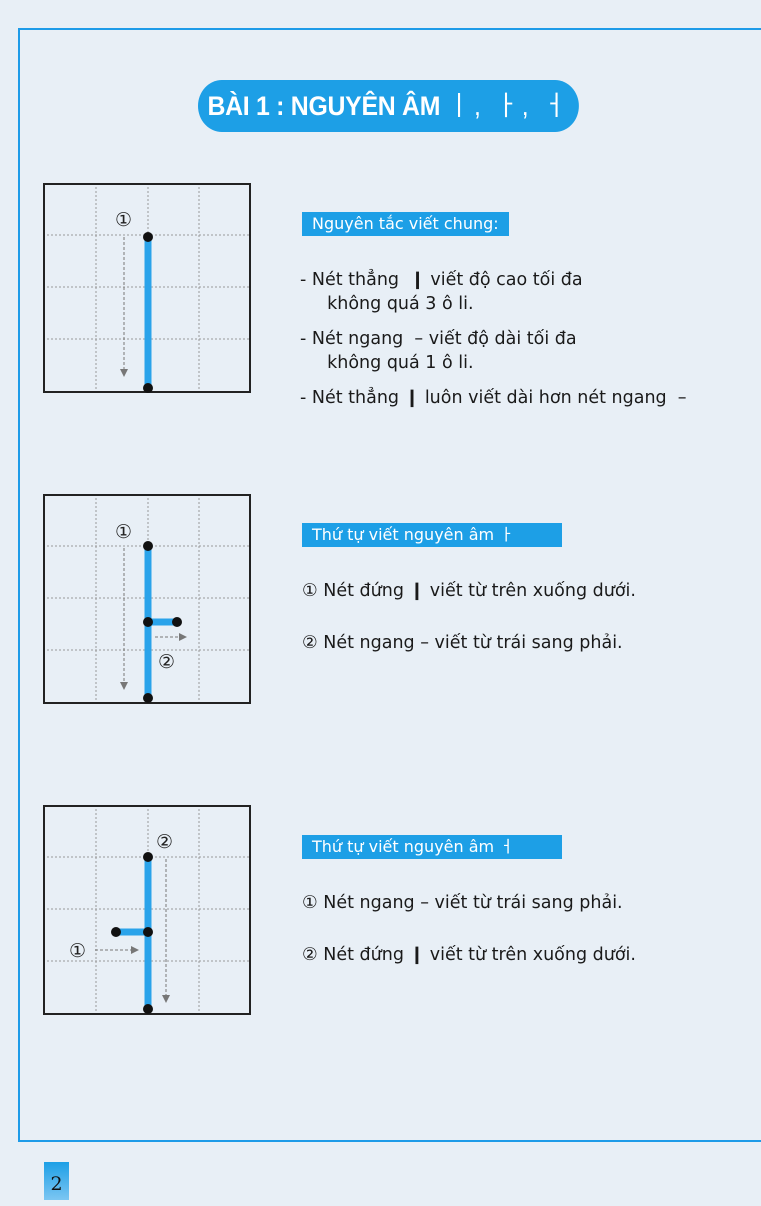 This screenshot has width=761, height=1206. Describe the element at coordinates (147, 288) in the screenshot. I see `stroke-grid-1: ①` at that location.